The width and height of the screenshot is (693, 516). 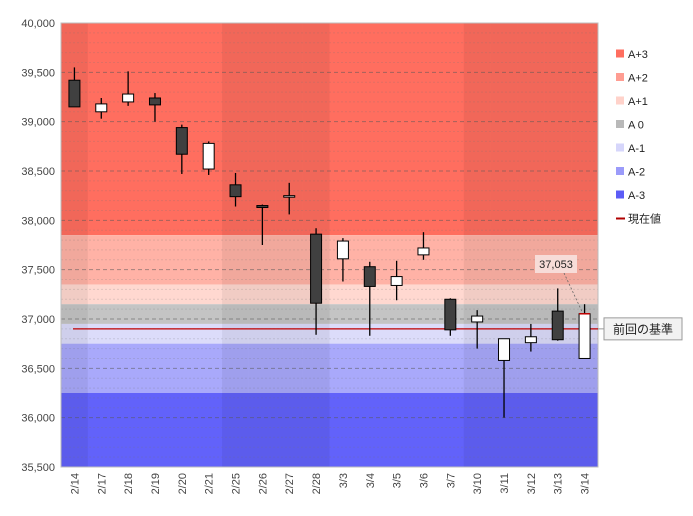 I want to click on y-tick-label: 38,500, so click(x=38, y=172).